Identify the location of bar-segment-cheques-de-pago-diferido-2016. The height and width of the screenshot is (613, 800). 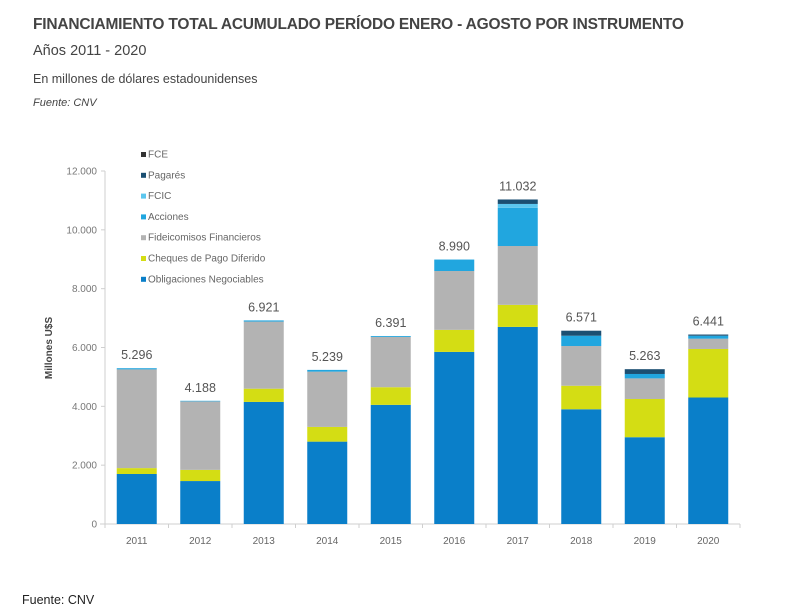
(454, 340).